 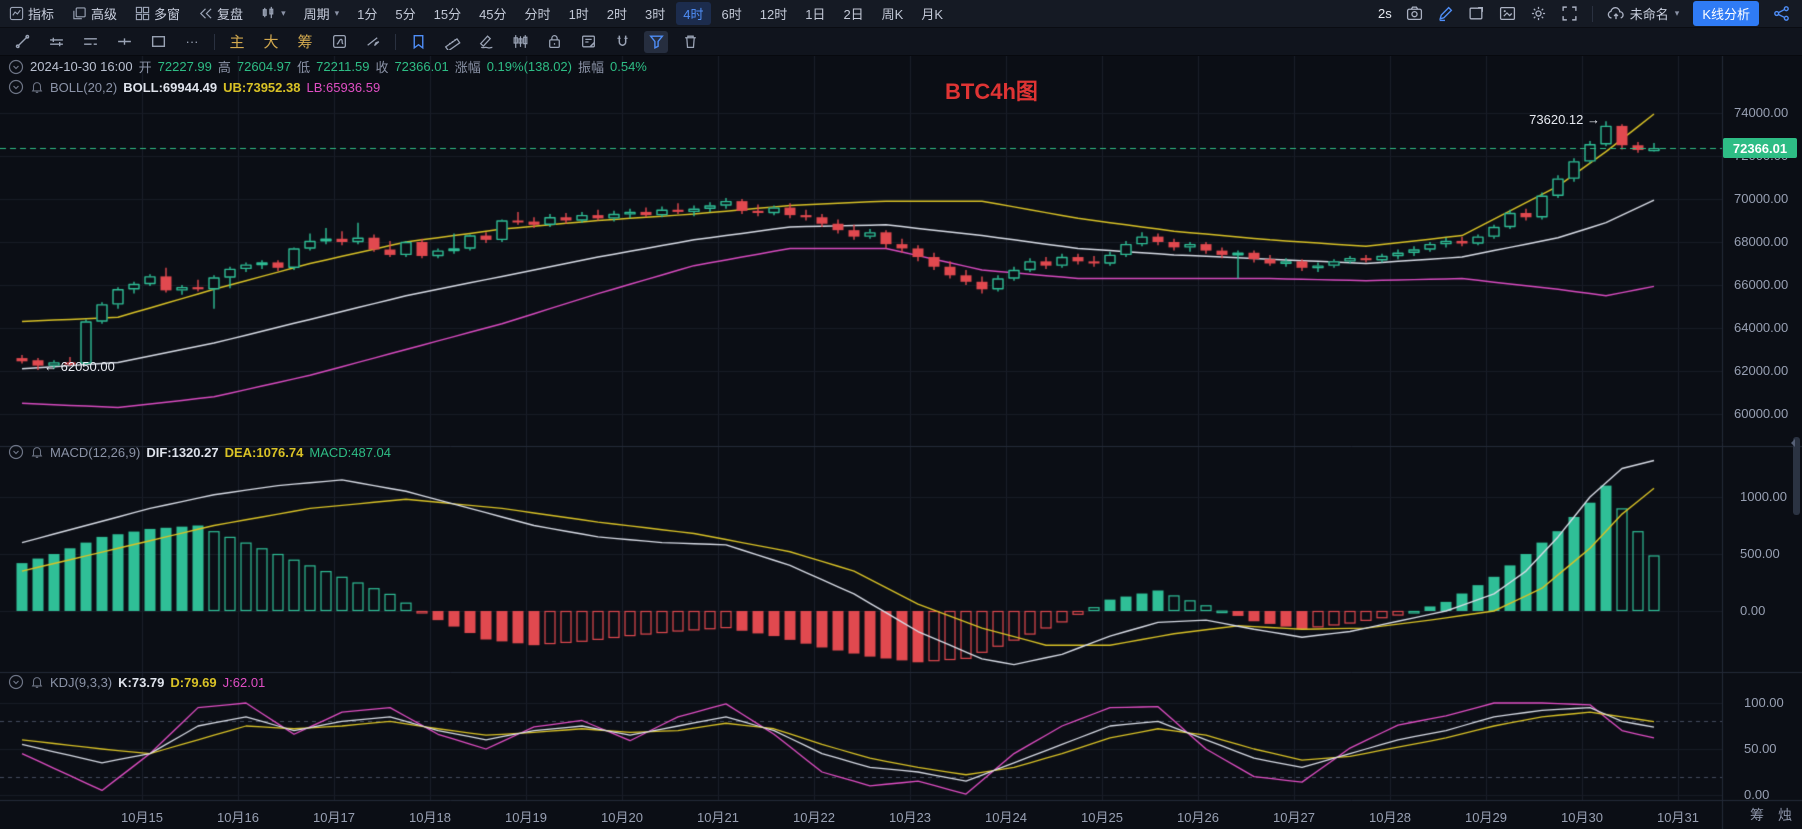 What do you see at coordinates (622, 42) in the screenshot?
I see `magnet-icon` at bounding box center [622, 42].